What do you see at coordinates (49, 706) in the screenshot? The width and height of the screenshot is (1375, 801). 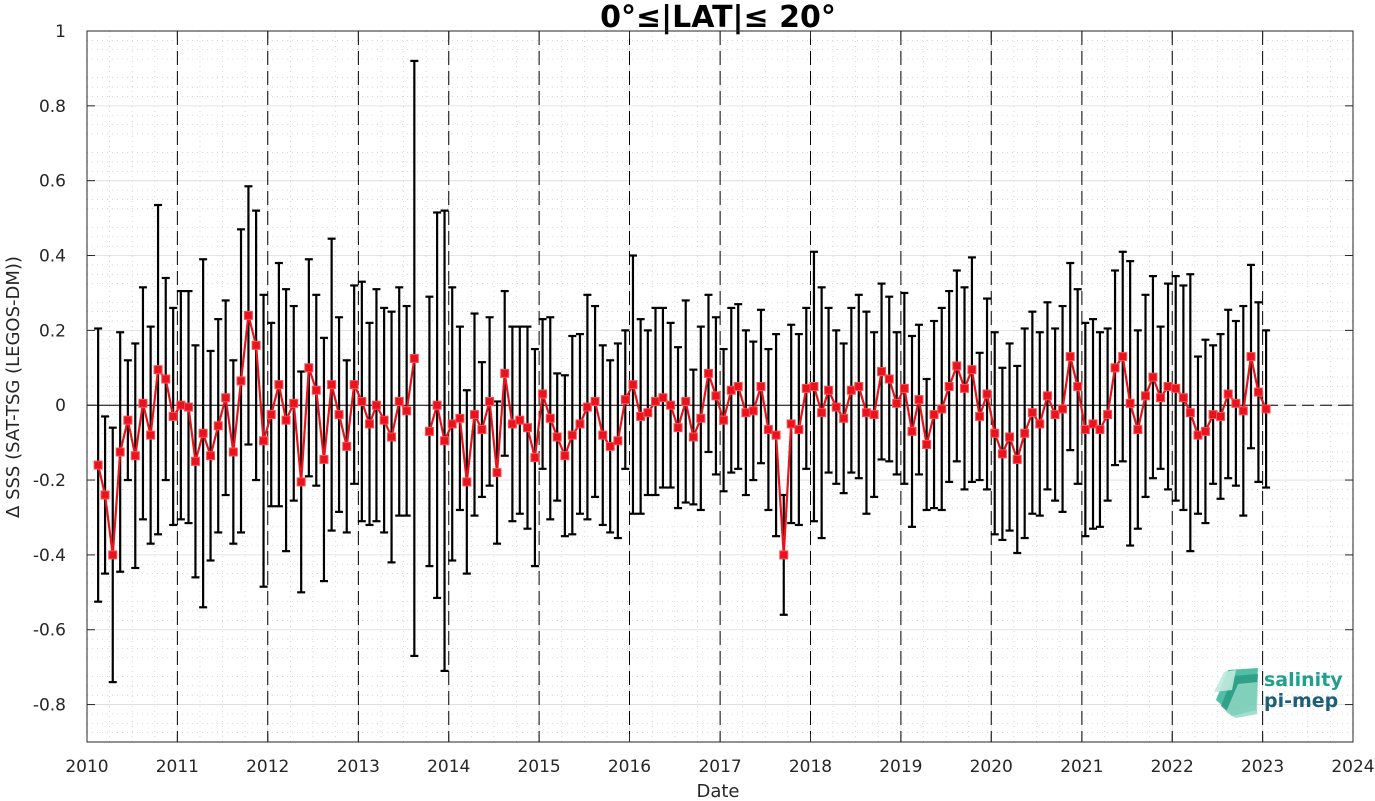 I see `y-tick-label: -0.8` at bounding box center [49, 706].